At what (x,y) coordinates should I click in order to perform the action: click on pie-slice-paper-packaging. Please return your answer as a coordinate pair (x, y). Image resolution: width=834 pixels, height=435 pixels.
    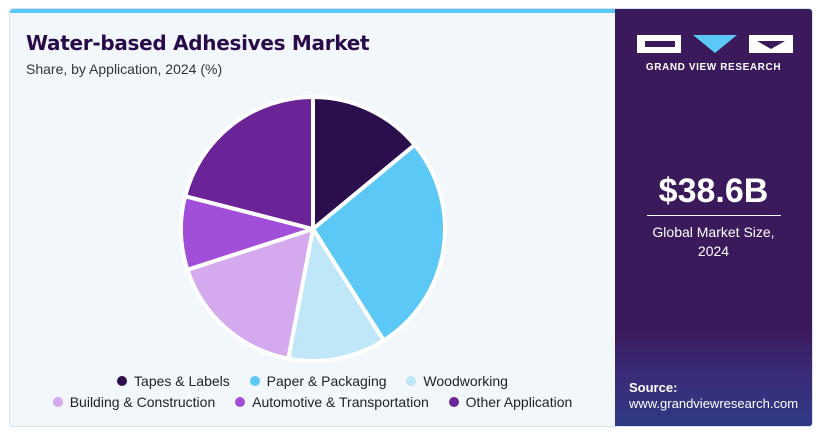
    Looking at the image, I should click on (379, 242).